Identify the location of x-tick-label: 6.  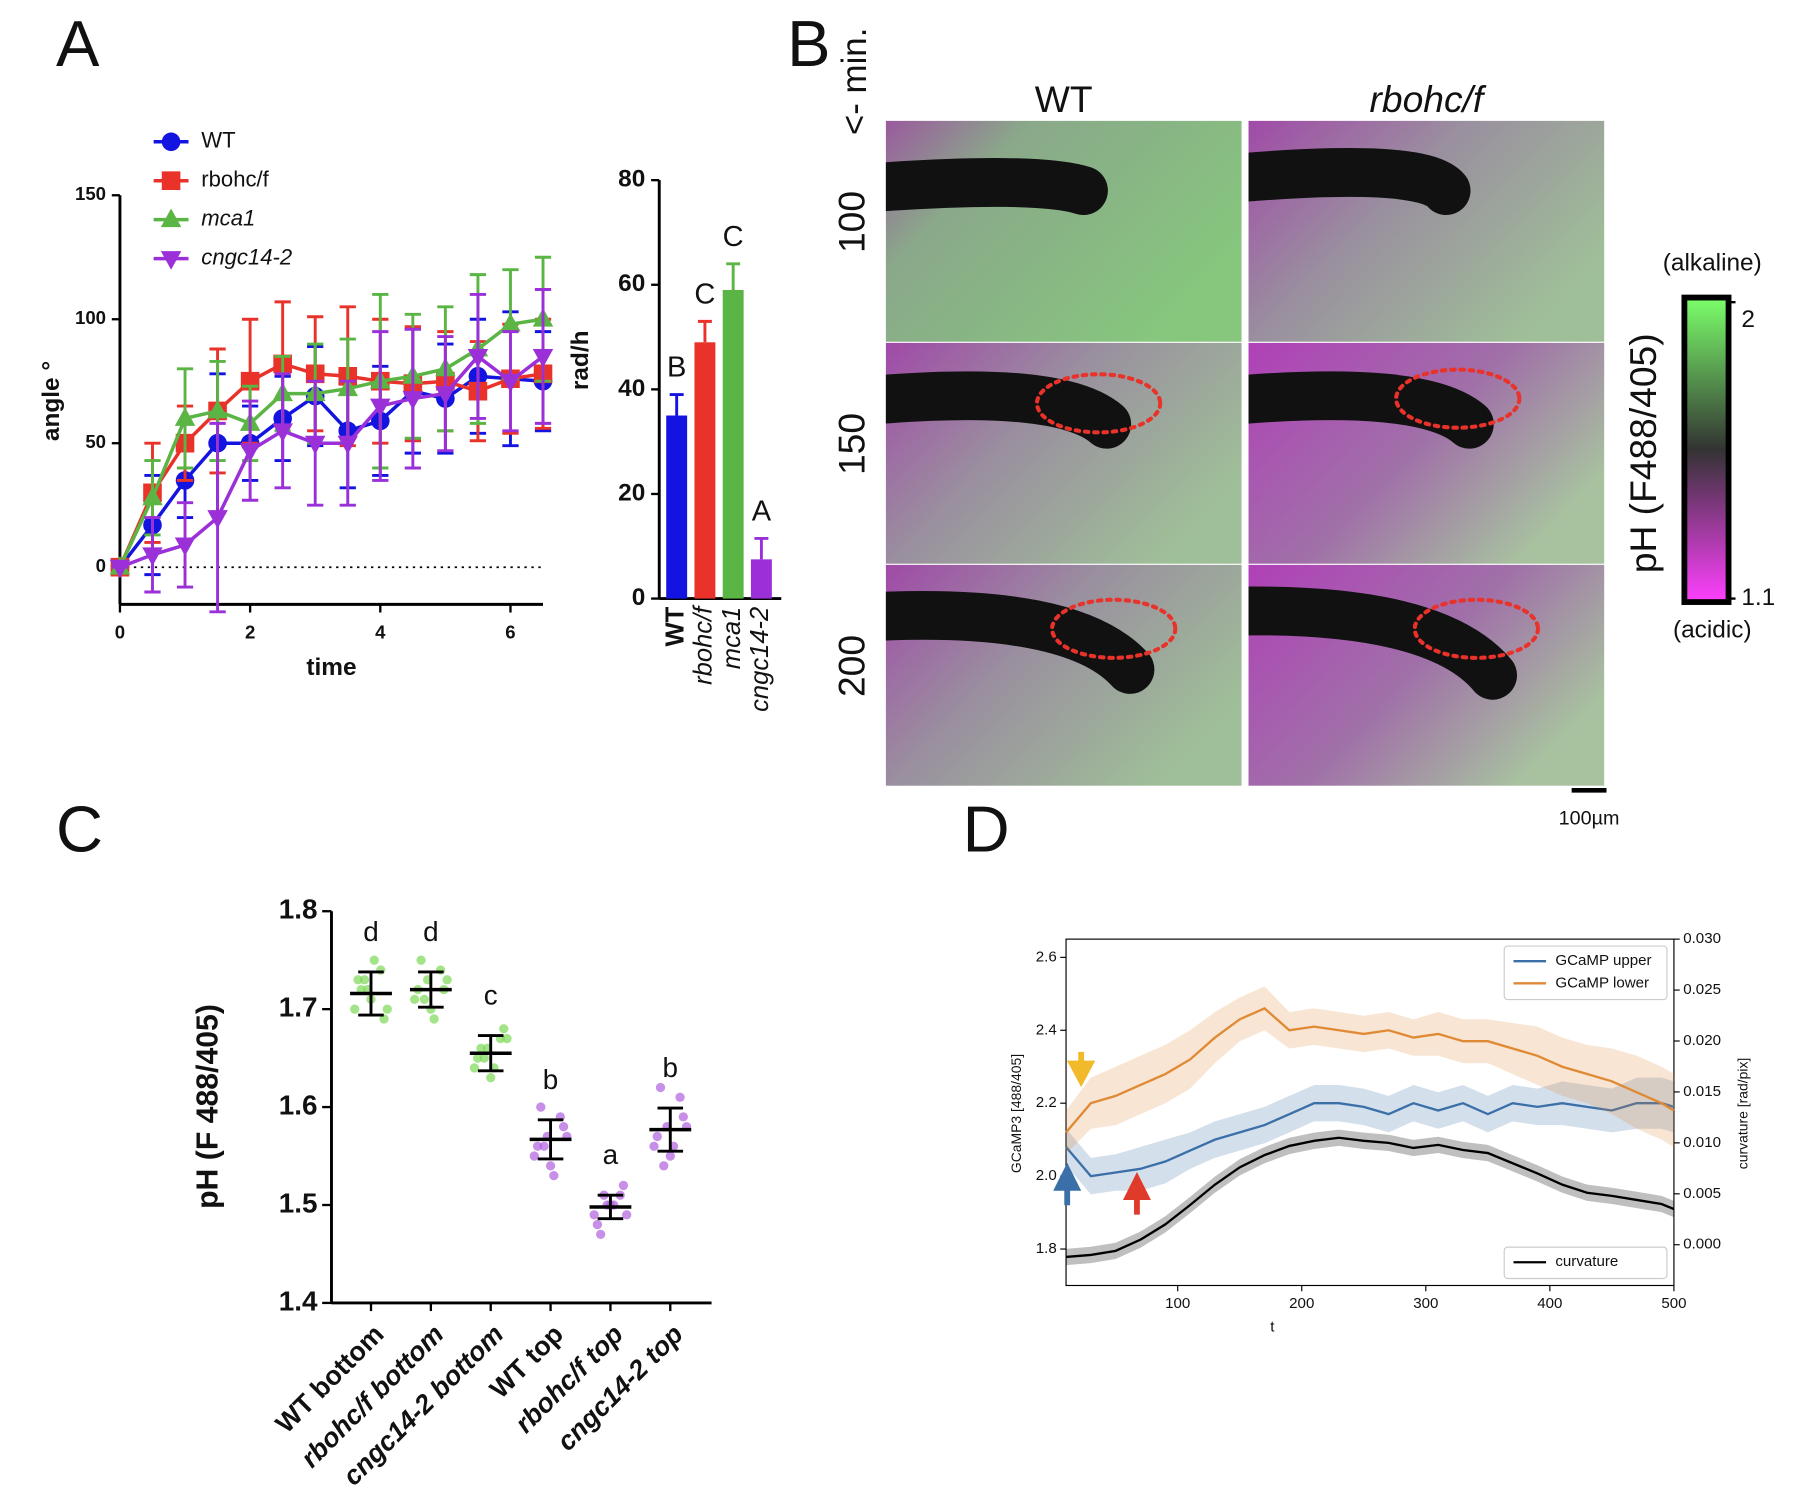
(510, 631).